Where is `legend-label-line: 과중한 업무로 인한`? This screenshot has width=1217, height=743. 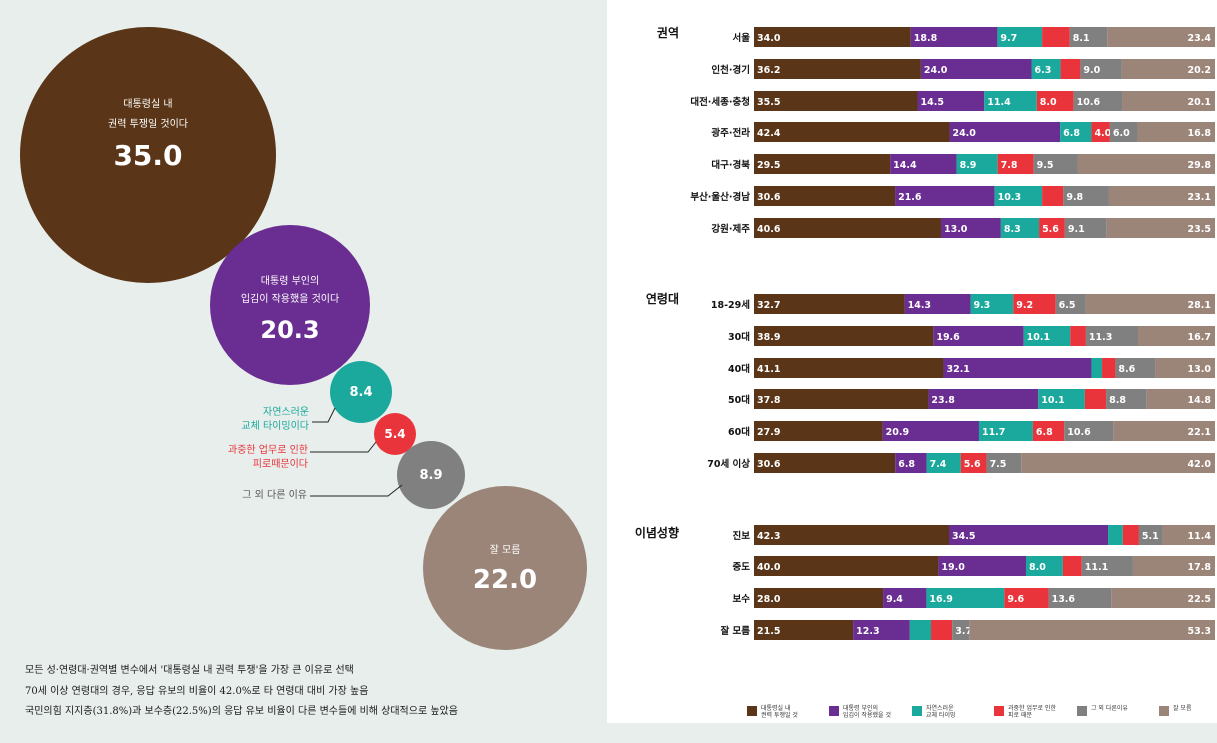 legend-label-line: 과중한 업무로 인한 is located at coordinates (1032, 708).